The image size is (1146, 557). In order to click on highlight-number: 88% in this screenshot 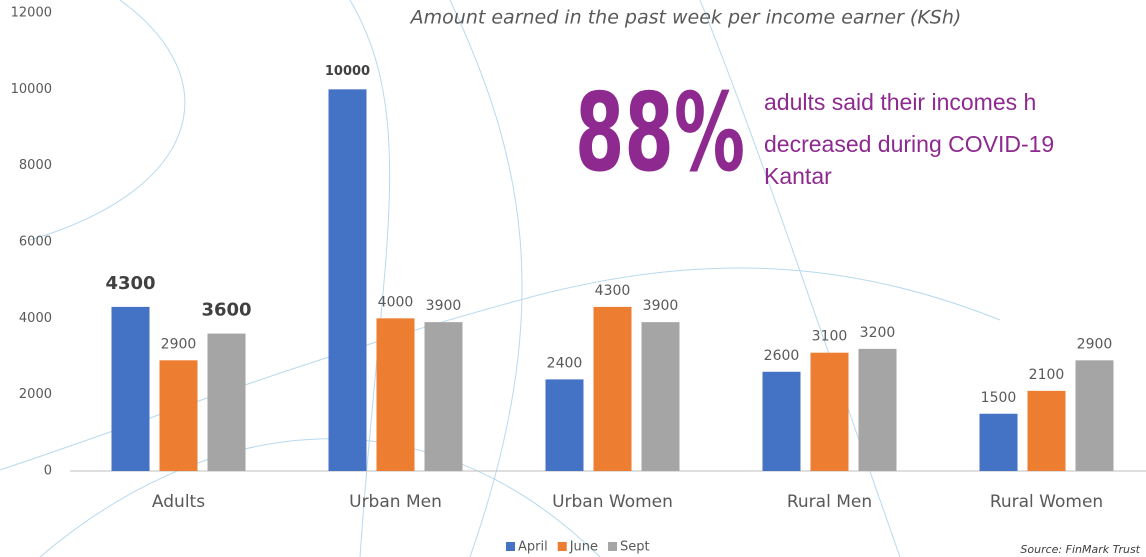, I will do `click(660, 133)`.